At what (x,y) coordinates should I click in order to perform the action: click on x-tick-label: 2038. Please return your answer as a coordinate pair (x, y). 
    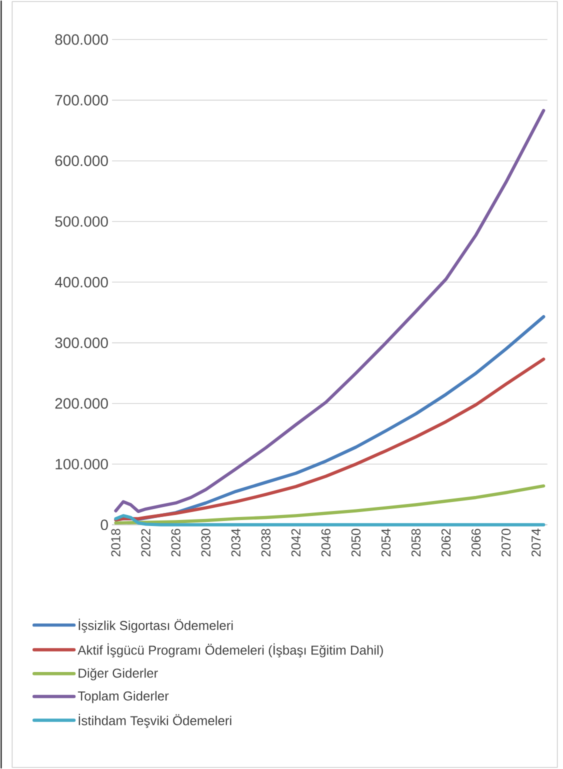
    Looking at the image, I should click on (266, 542).